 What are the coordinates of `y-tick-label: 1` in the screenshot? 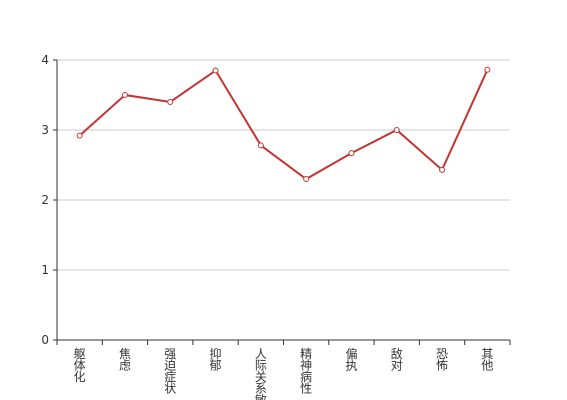 It's located at (45, 270).